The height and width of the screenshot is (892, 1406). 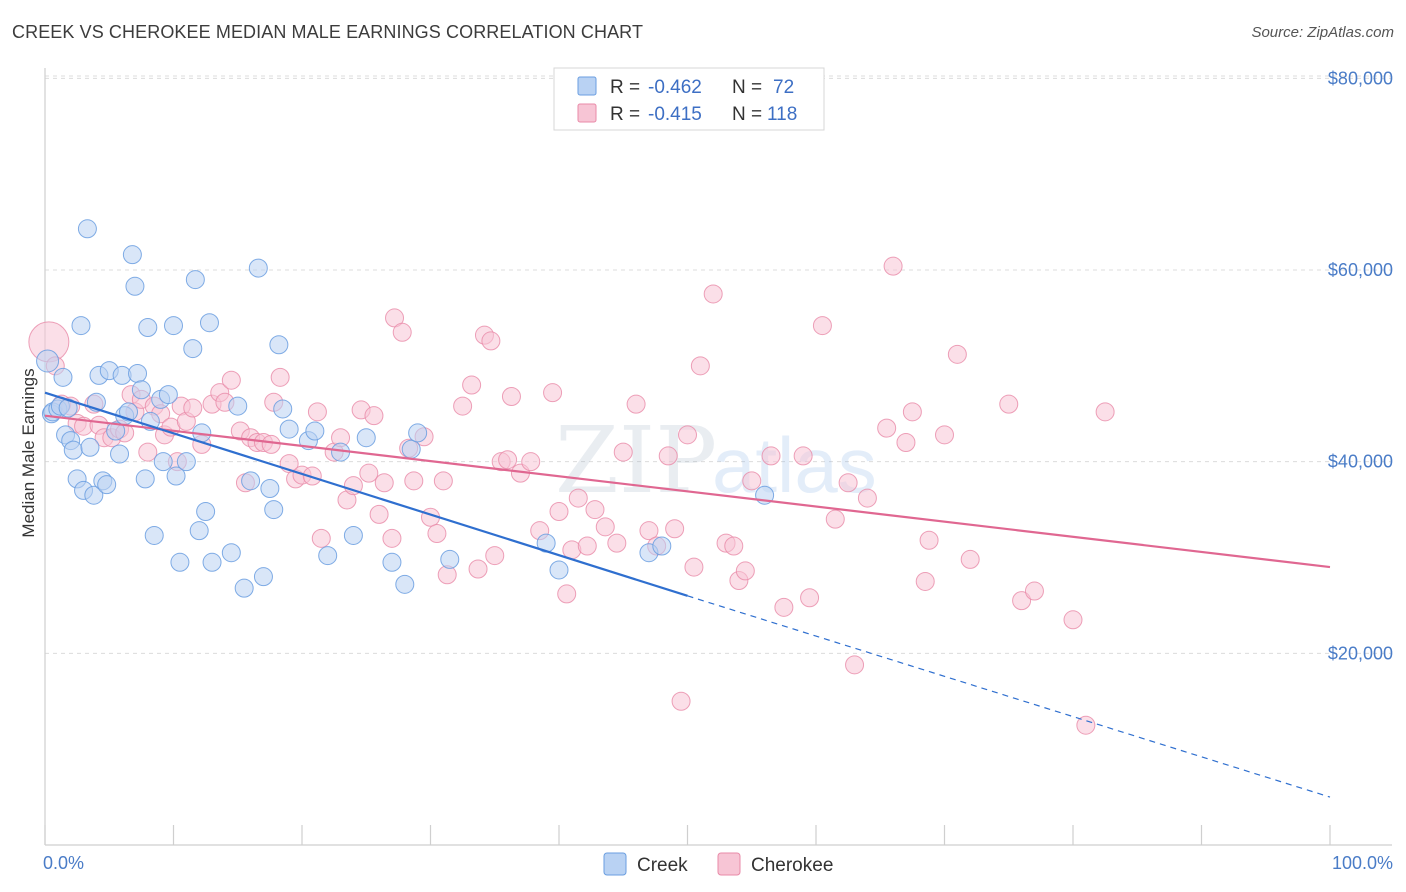 I want to click on watermark: ZIP atlas, so click(x=716, y=460).